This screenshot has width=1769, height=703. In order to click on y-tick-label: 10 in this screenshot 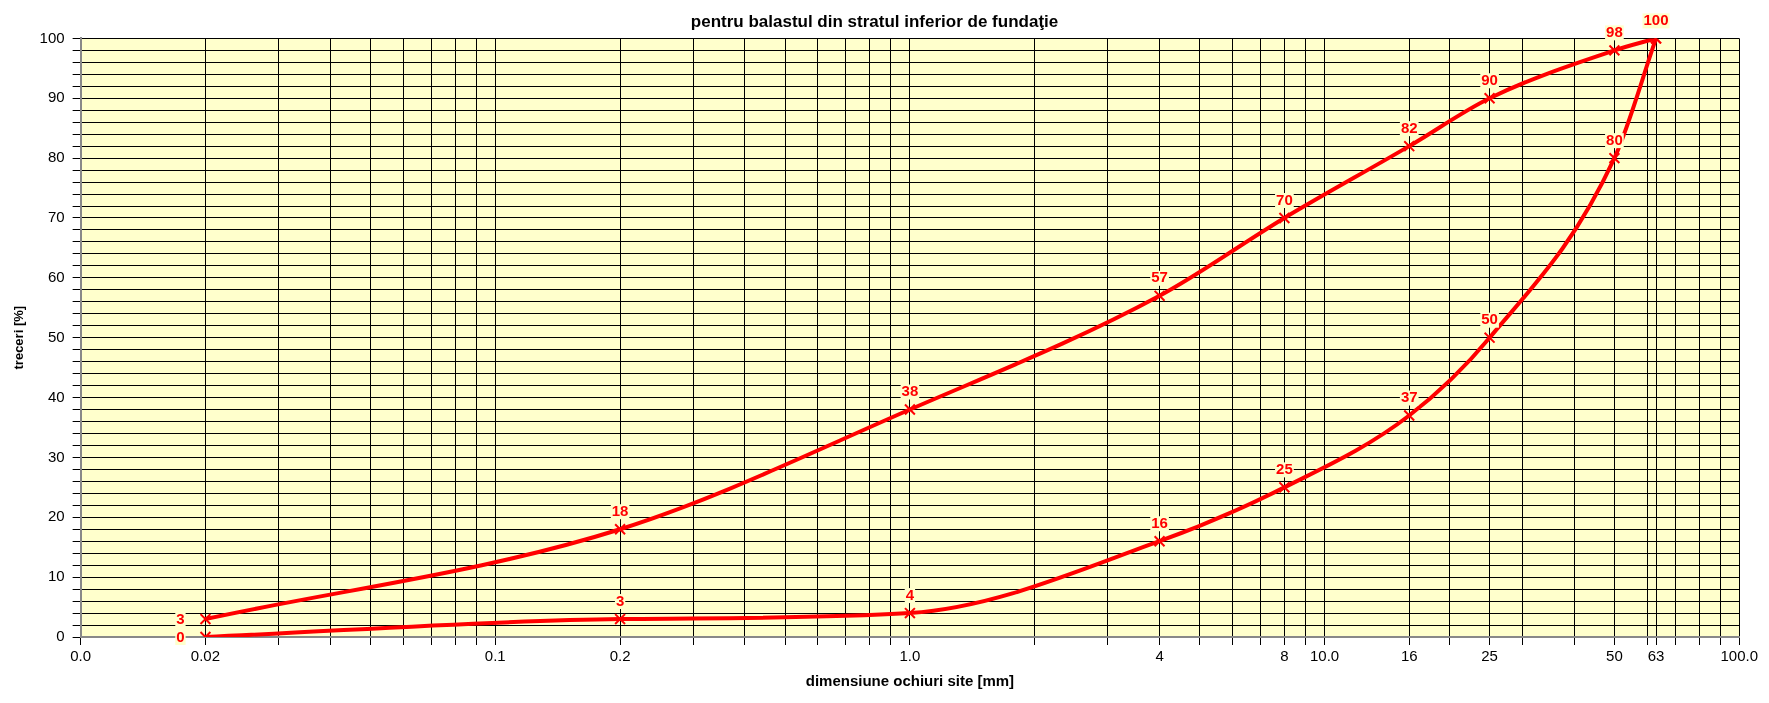, I will do `click(56, 576)`.